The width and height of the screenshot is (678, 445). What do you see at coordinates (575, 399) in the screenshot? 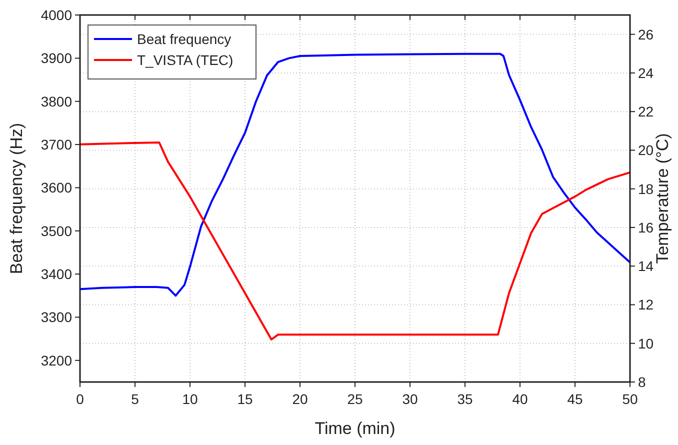
I see `x-tick-label: 45` at bounding box center [575, 399].